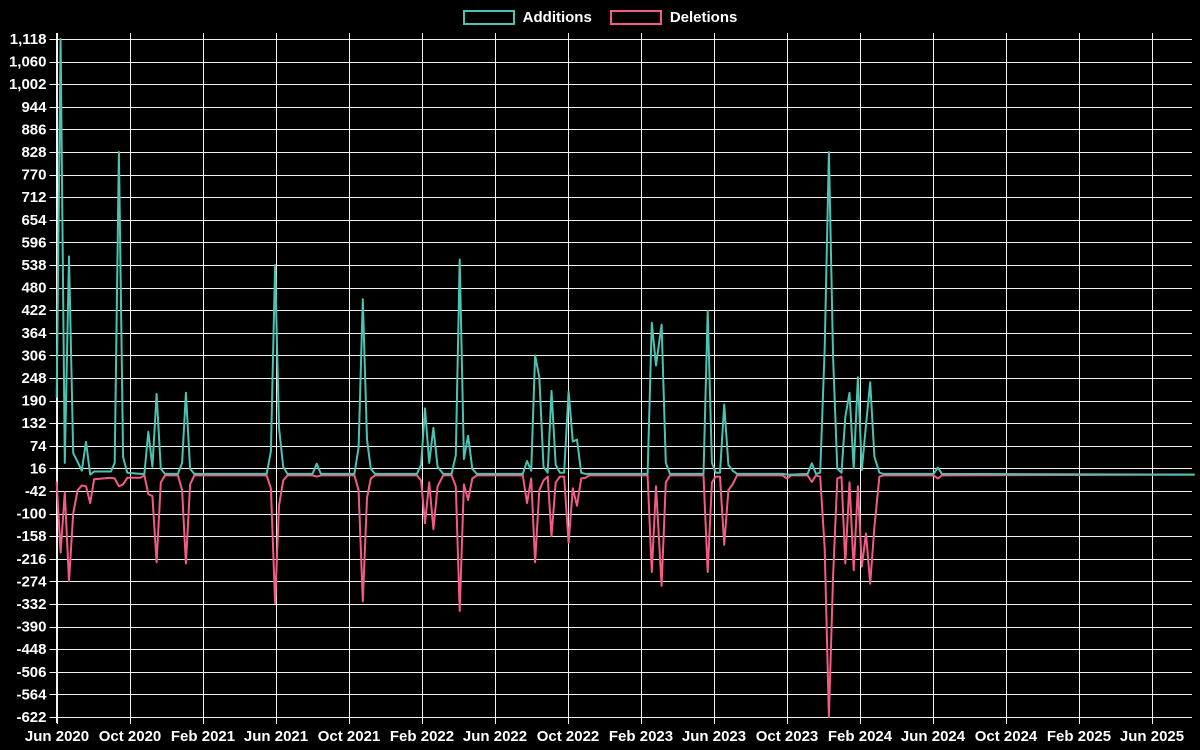  Describe the element at coordinates (1006, 736) in the screenshot. I see `x-tick-label: Oct 2024` at that location.